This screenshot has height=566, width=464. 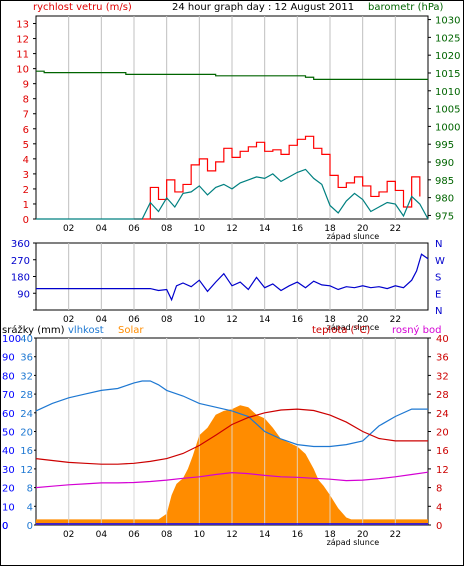 What do you see at coordinates (444, 145) in the screenshot?
I see `pressure-tick-label: 995` at bounding box center [444, 145].